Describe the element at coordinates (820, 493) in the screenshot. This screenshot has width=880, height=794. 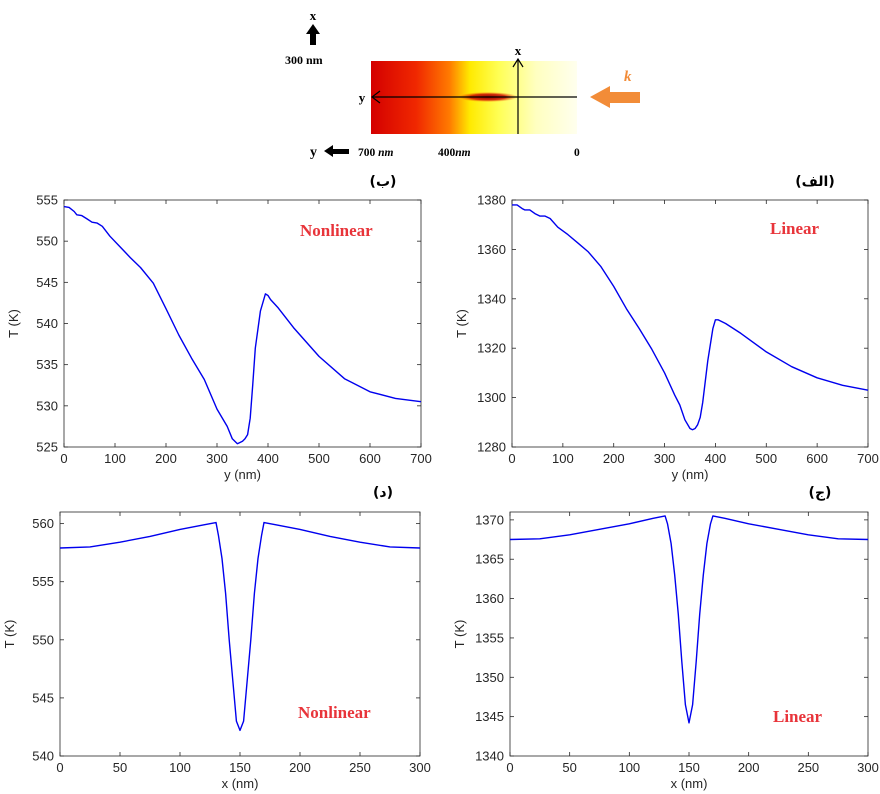
I see `panel-label: (ج)` at that location.